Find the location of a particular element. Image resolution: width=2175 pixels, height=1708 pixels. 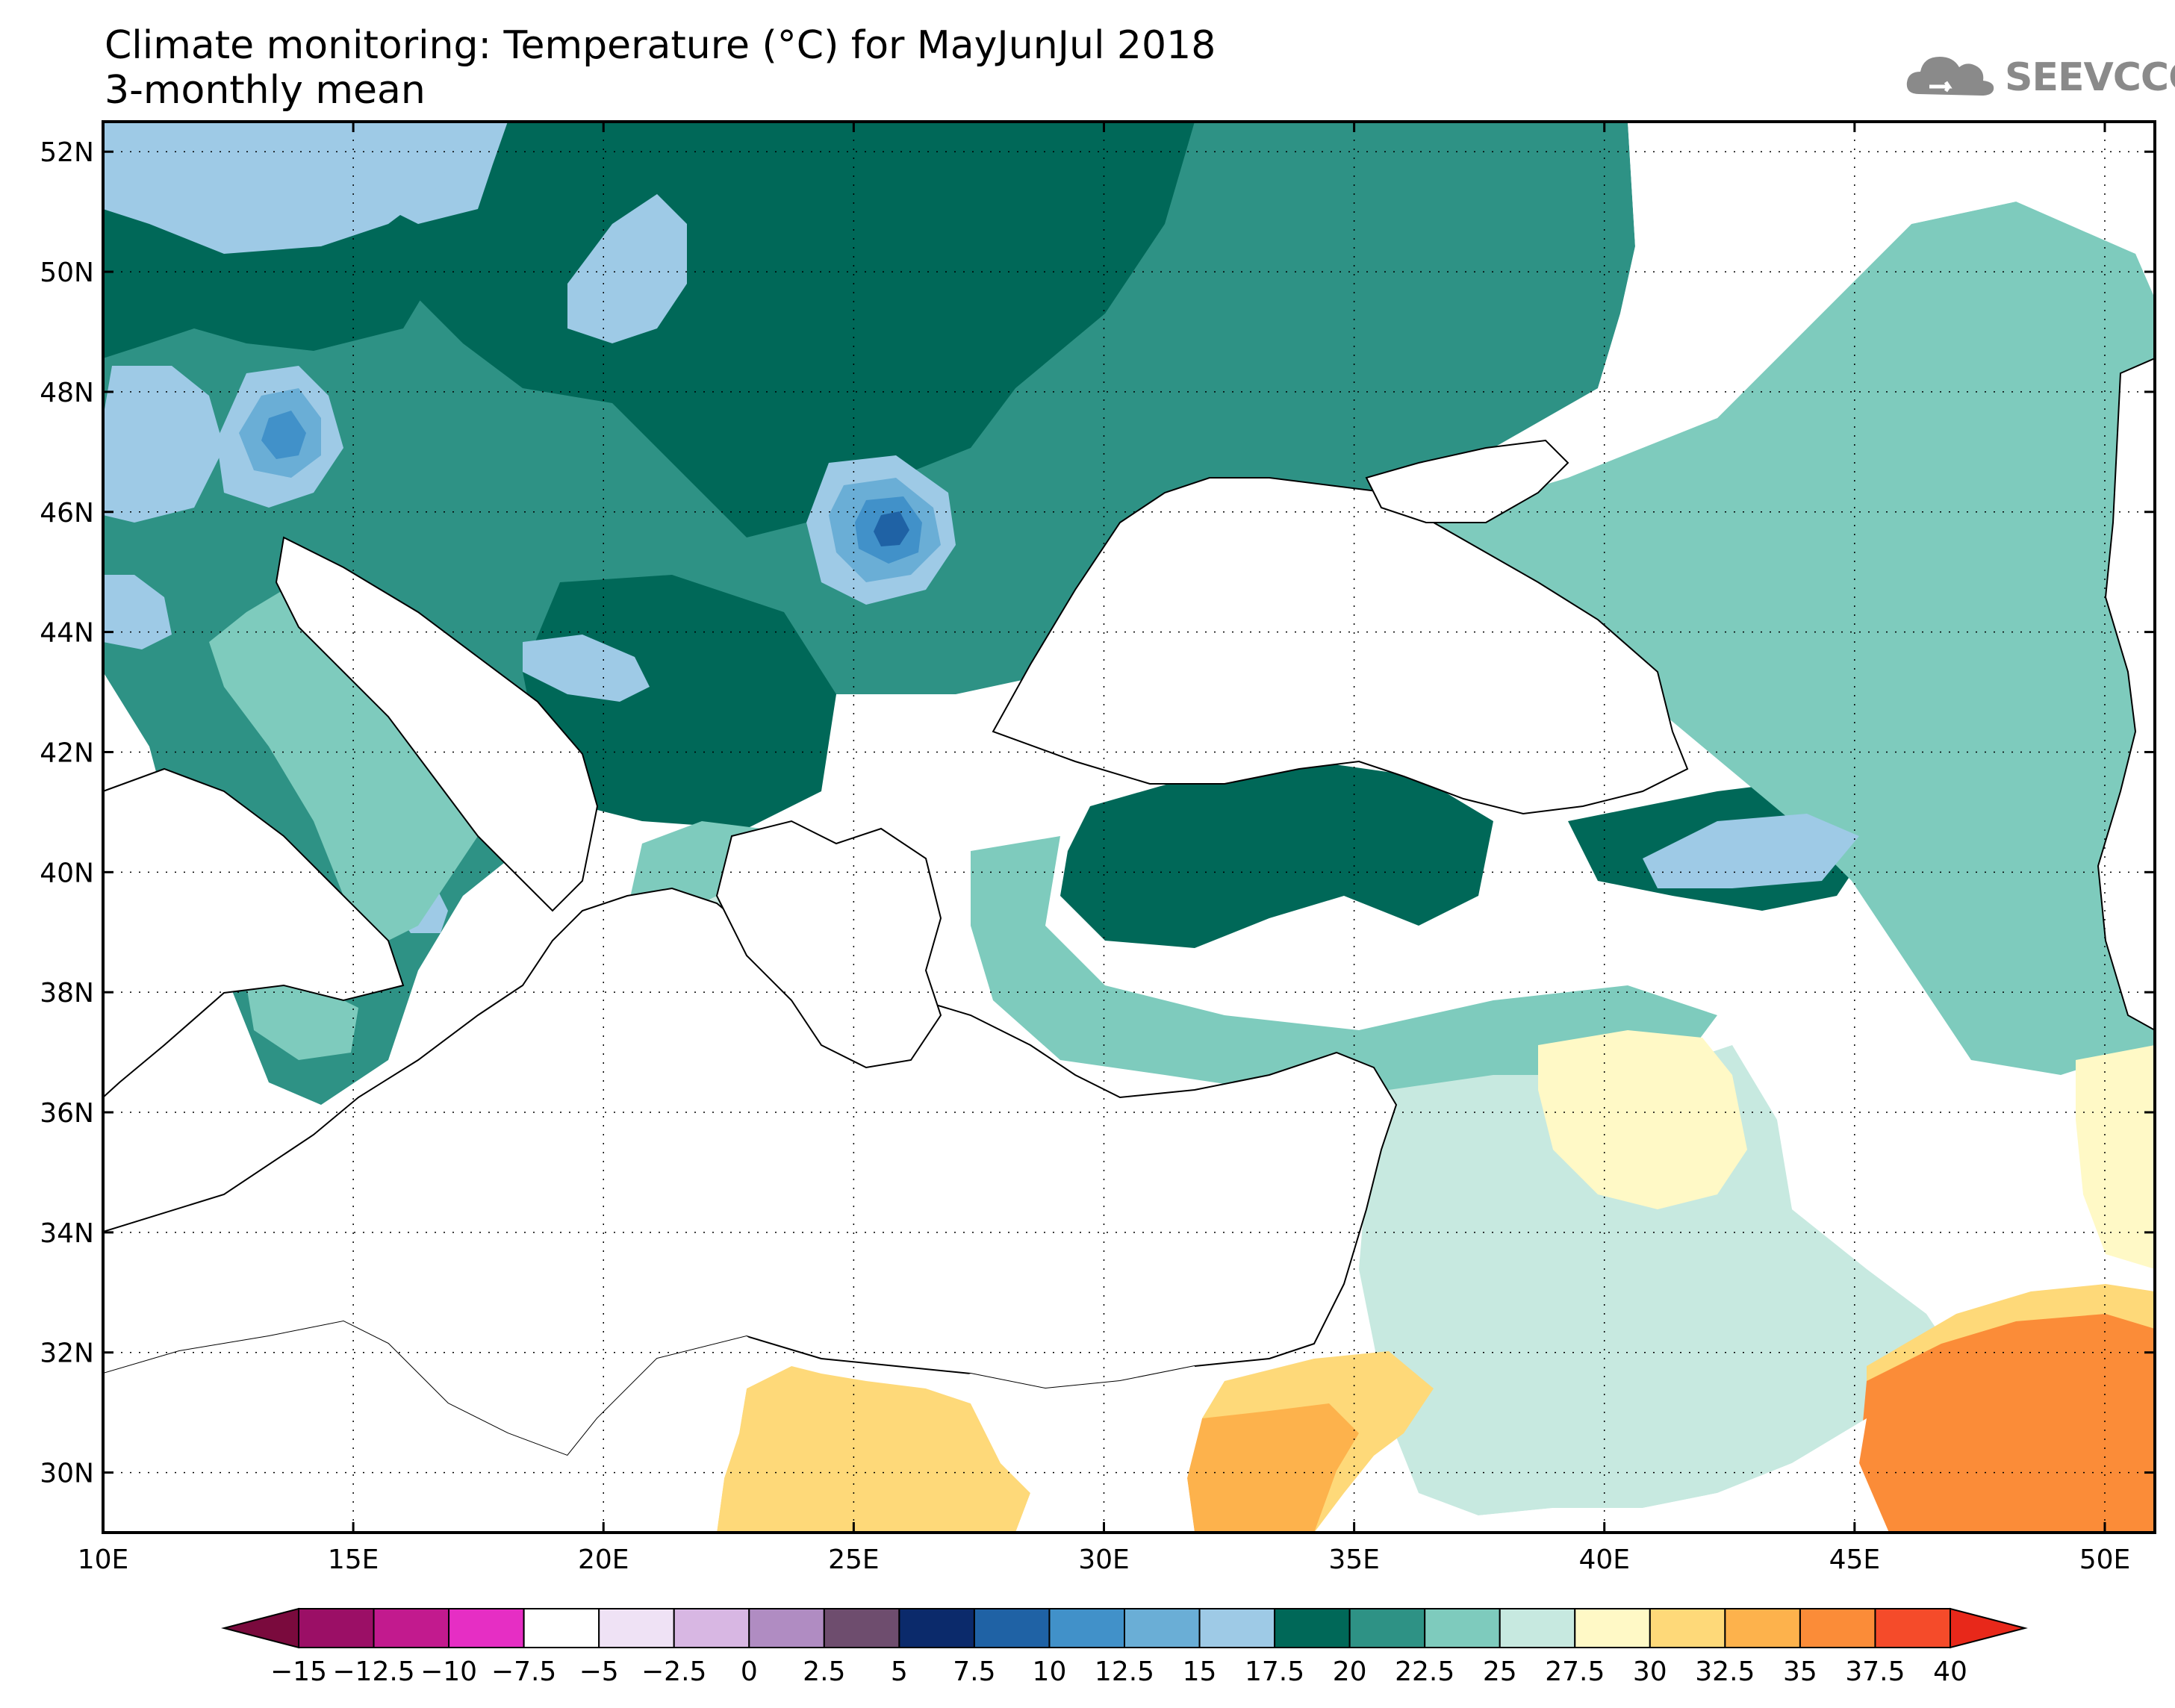

lat-tick-label: 46N is located at coordinates (67, 513).